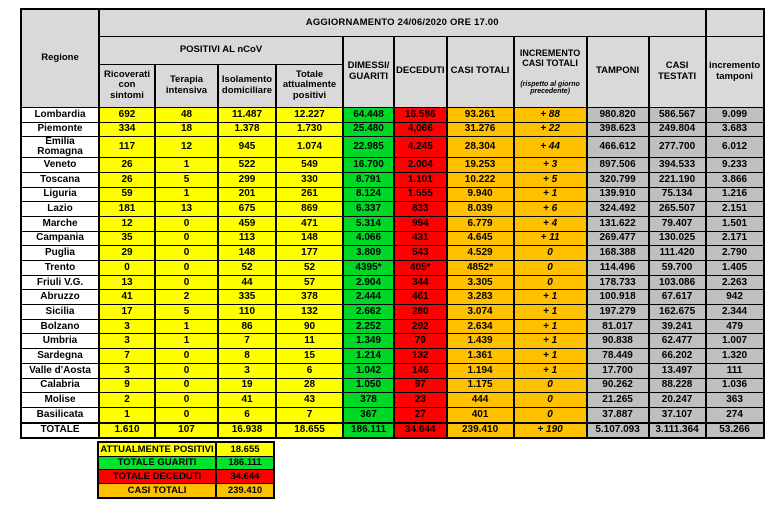  Describe the element at coordinates (245, 477) in the screenshot. I see `summary-value: 34.644` at that location.